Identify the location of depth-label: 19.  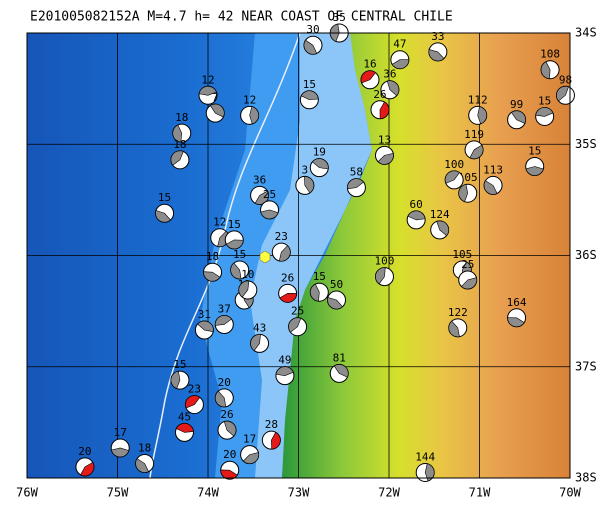
(319, 152).